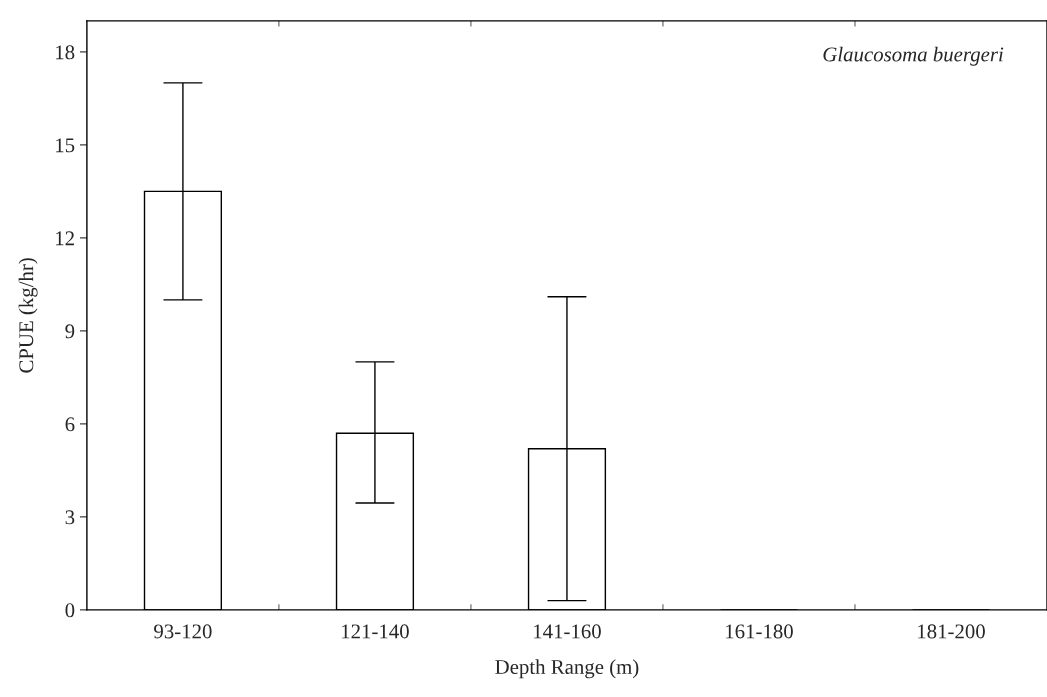  What do you see at coordinates (913, 56) in the screenshot?
I see `annotation: Glaucosoma buergeri` at bounding box center [913, 56].